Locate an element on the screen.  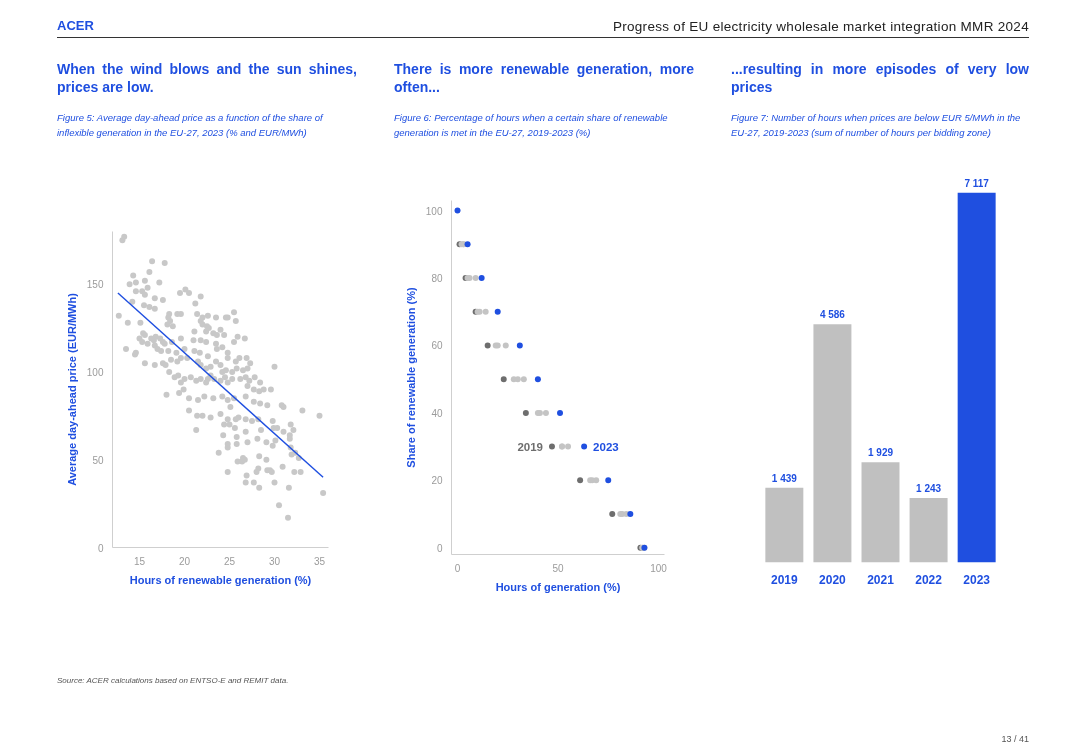
x-tick-label: 20 is located at coordinates (184, 561).